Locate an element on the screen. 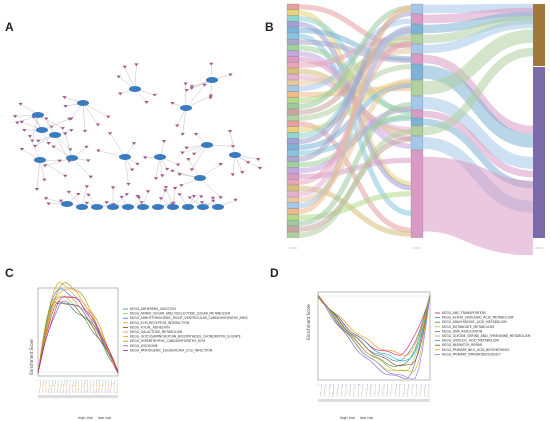  panel-label-c: C is located at coordinates (9, 273).